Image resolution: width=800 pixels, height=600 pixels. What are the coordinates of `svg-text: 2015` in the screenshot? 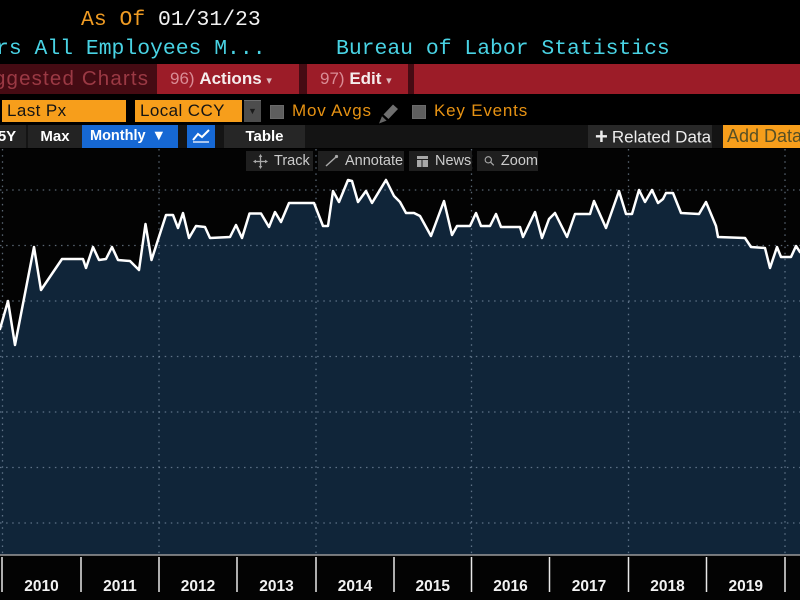 It's located at (432, 586).